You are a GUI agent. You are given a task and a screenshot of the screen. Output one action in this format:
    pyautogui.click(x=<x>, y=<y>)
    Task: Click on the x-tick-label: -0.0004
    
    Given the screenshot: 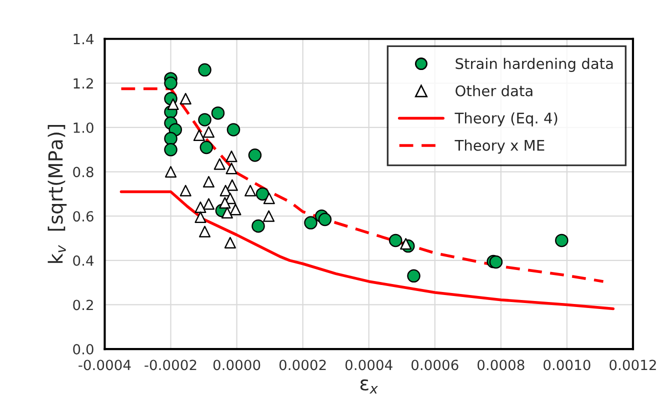 What is the action you would take?
    pyautogui.click(x=104, y=365)
    